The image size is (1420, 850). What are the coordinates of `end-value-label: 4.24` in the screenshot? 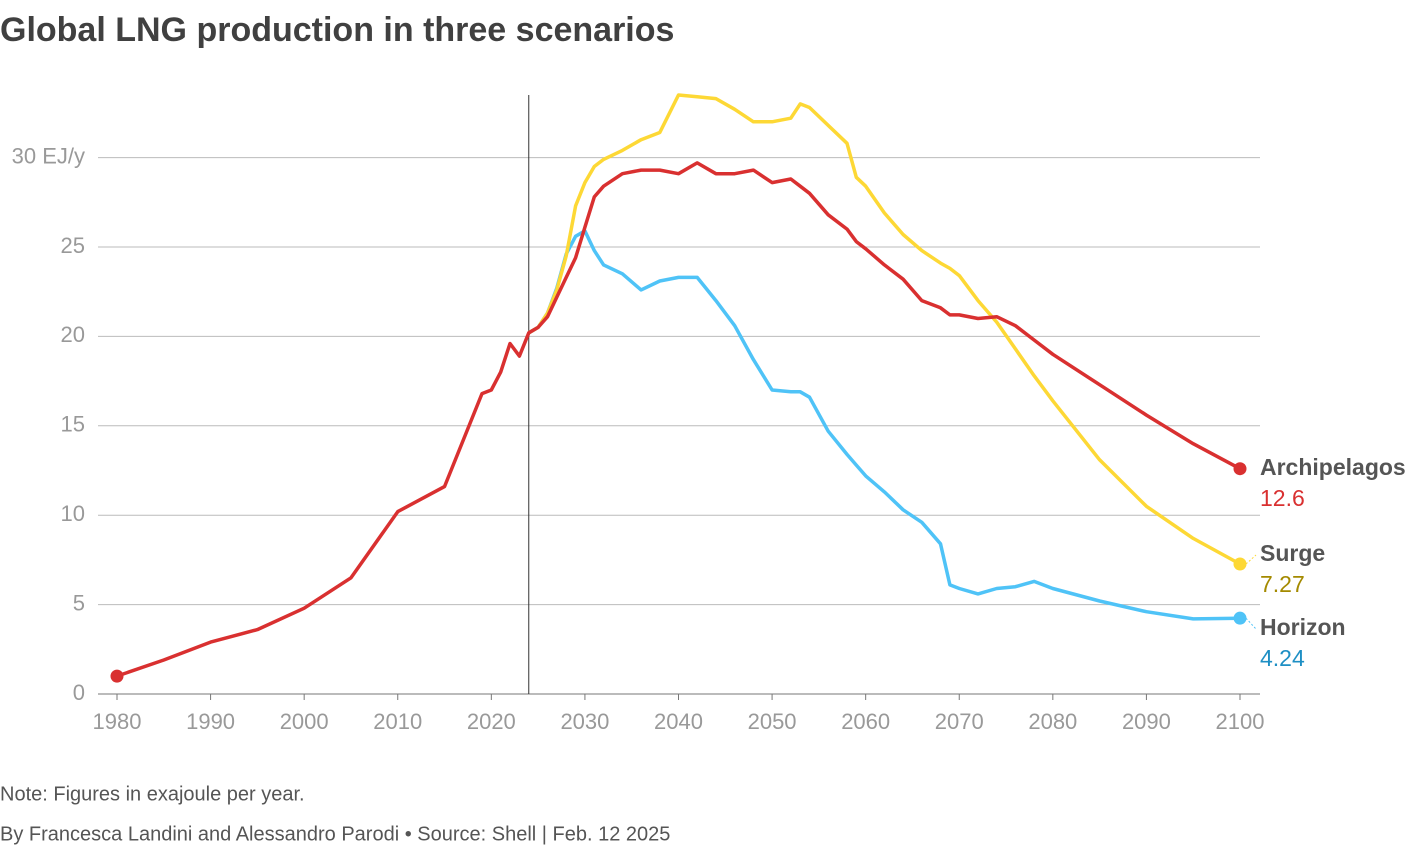 It's located at (1282, 658).